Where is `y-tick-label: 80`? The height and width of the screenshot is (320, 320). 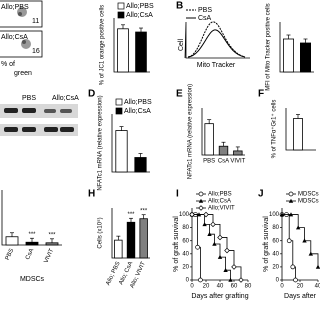 y-tick-label: 80 is located at coordinates (275, 228).